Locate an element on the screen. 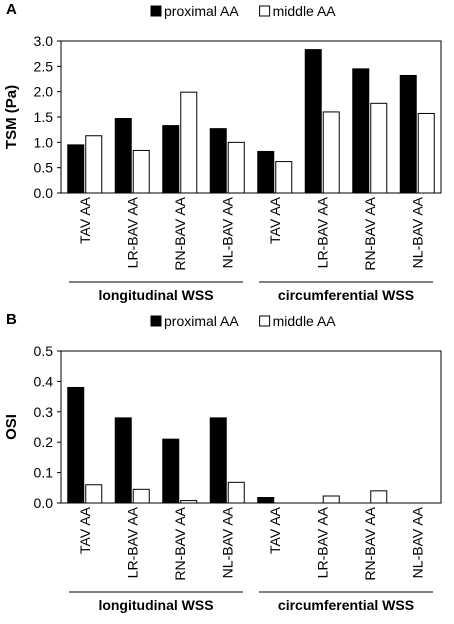  panel-label: A is located at coordinates (11, 9).